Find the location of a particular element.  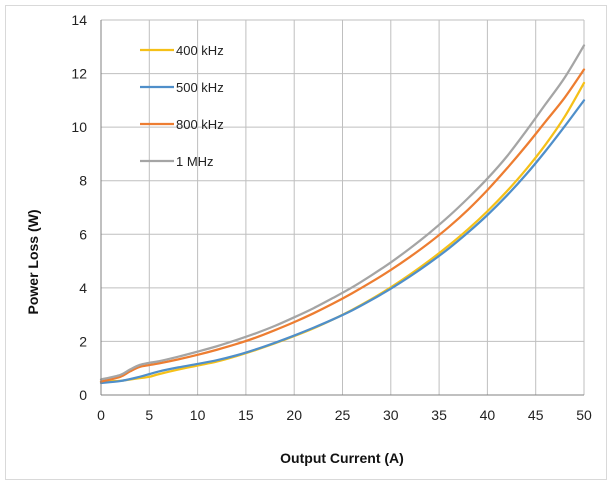

x-tick-label: 5 is located at coordinates (149, 415).